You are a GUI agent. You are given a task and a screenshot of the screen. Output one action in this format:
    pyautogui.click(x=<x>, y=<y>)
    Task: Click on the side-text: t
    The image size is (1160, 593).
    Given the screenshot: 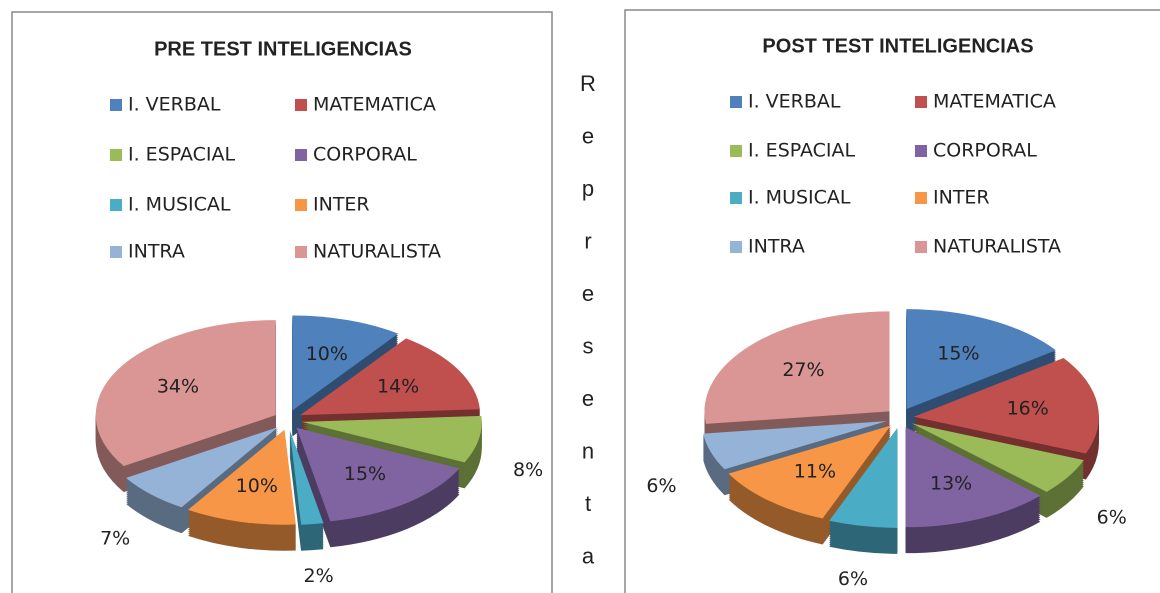 What is the action you would take?
    pyautogui.click(x=588, y=503)
    